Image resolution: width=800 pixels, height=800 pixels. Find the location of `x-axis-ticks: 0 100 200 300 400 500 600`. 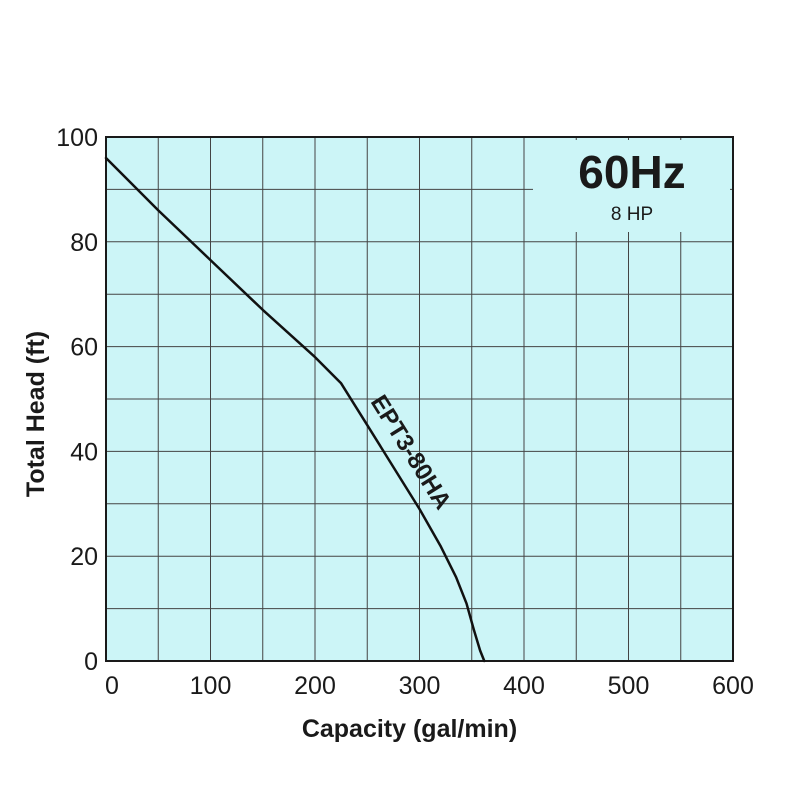

x-axis-ticks: 0 100 200 300 400 500 600 is located at coordinates (429, 686).